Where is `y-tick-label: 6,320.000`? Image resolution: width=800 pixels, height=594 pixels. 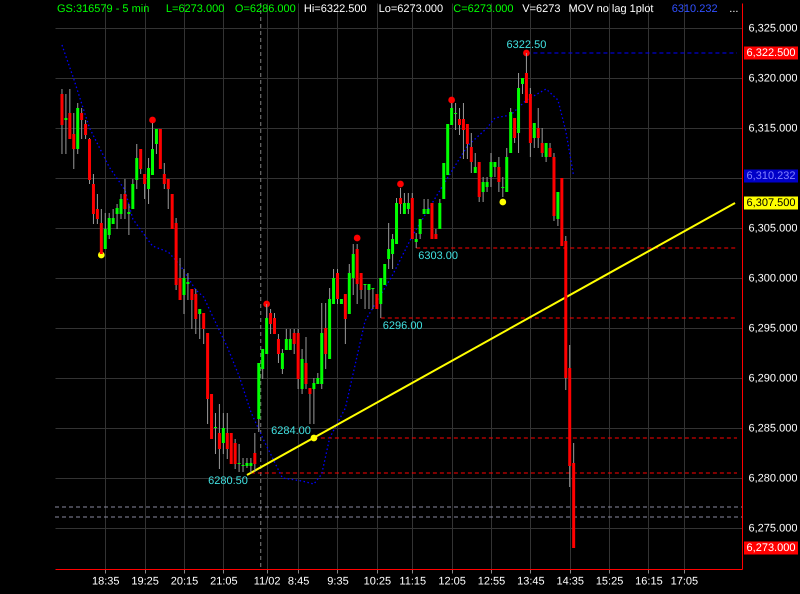 y-tick-label: 6,320.000 is located at coordinates (773, 78).